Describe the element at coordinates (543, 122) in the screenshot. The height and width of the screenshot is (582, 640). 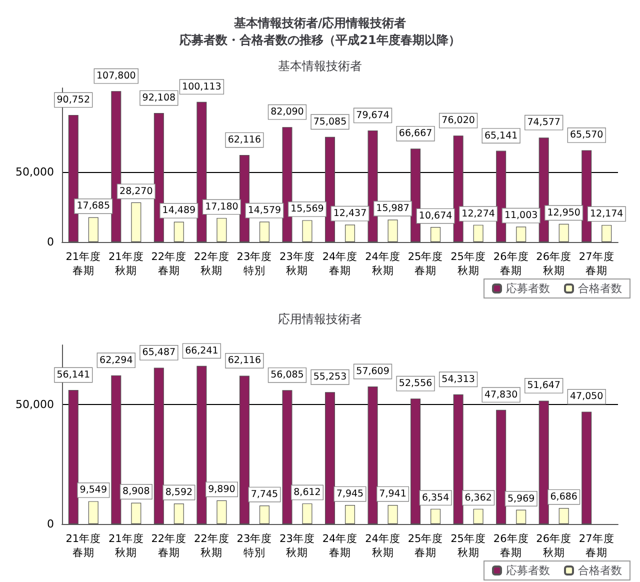
I see `data-label: 74,577` at that location.